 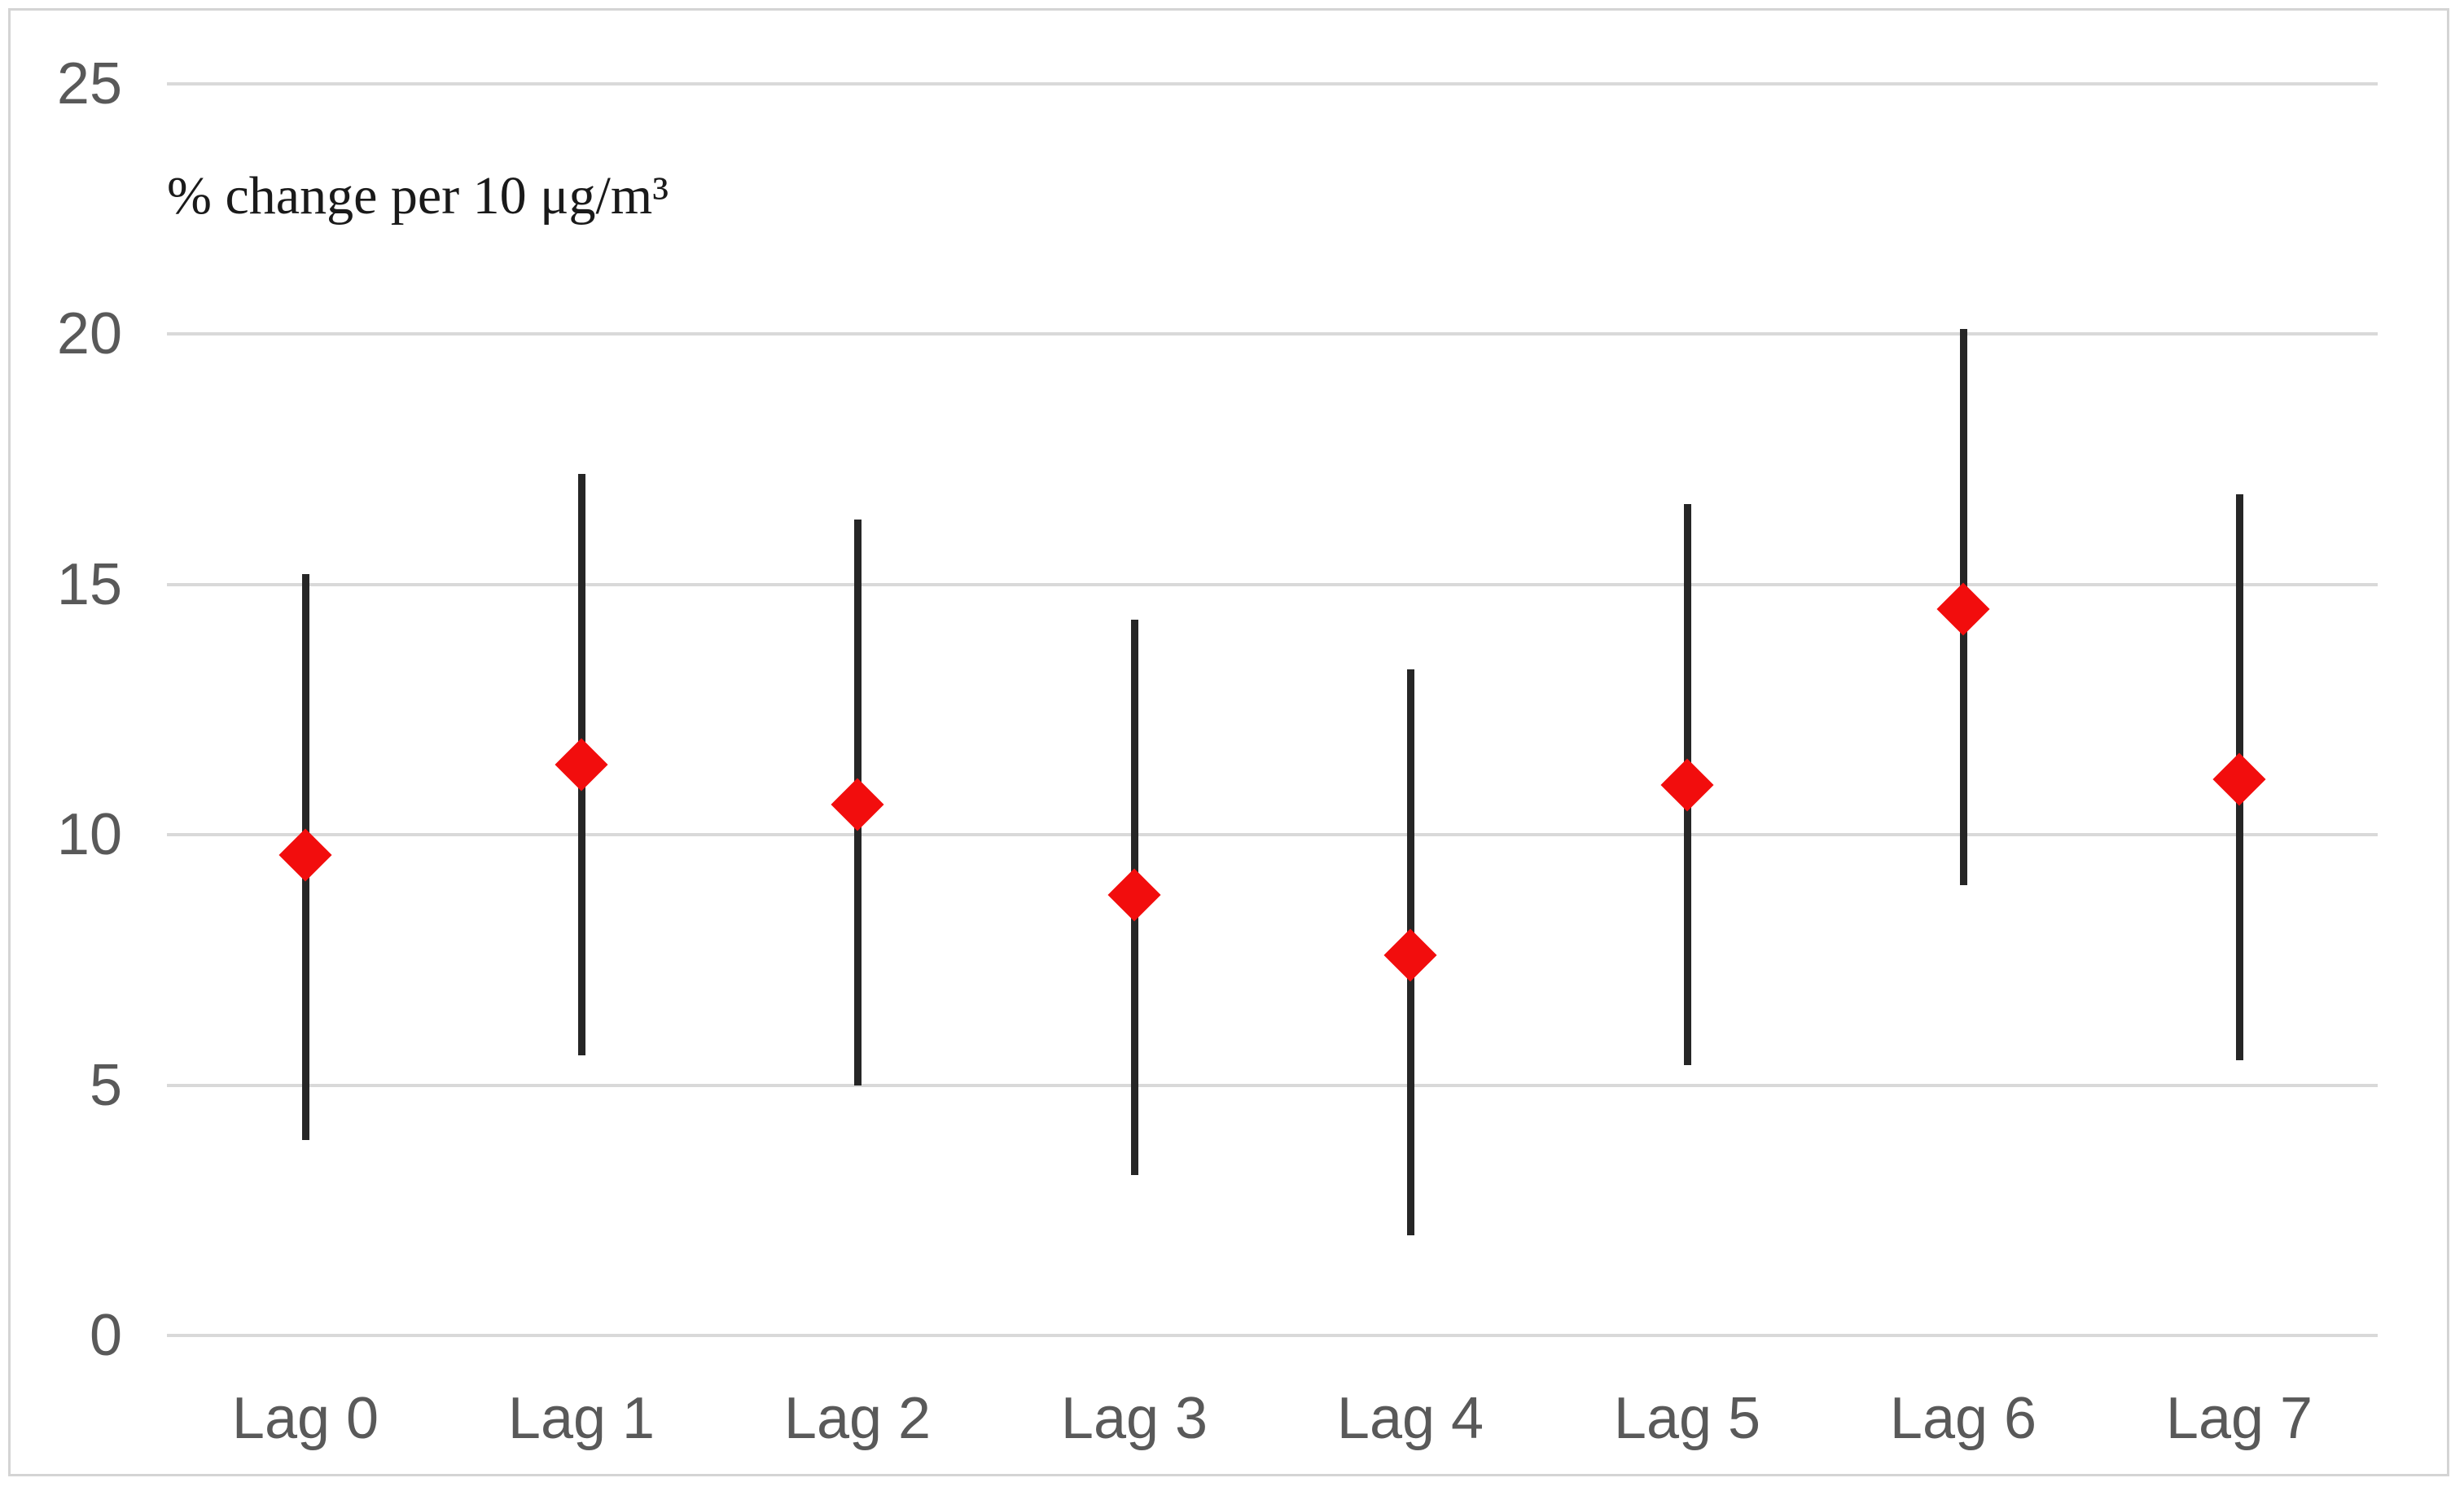 What do you see at coordinates (2239, 1419) in the screenshot?
I see `x-tick-label-7: Lag 7` at bounding box center [2239, 1419].